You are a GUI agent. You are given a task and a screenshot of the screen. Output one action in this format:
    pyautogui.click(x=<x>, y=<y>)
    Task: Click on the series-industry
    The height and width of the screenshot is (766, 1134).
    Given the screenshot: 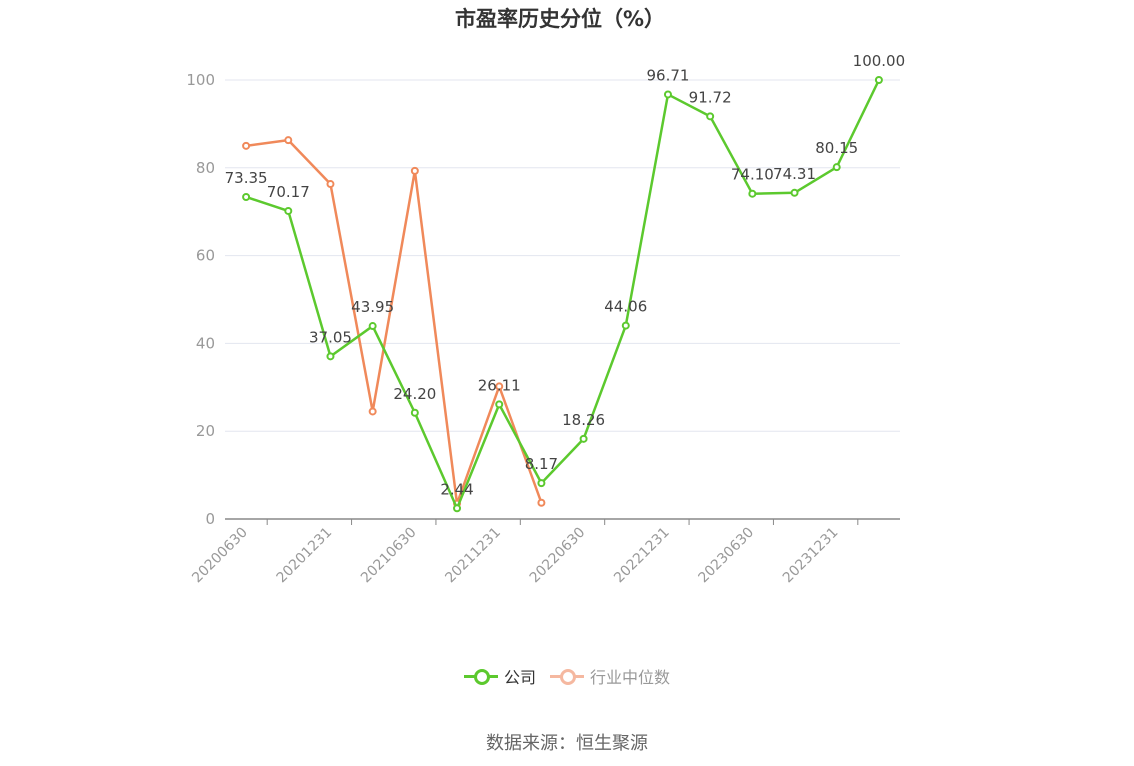 What is the action you would take?
    pyautogui.click(x=394, y=322)
    